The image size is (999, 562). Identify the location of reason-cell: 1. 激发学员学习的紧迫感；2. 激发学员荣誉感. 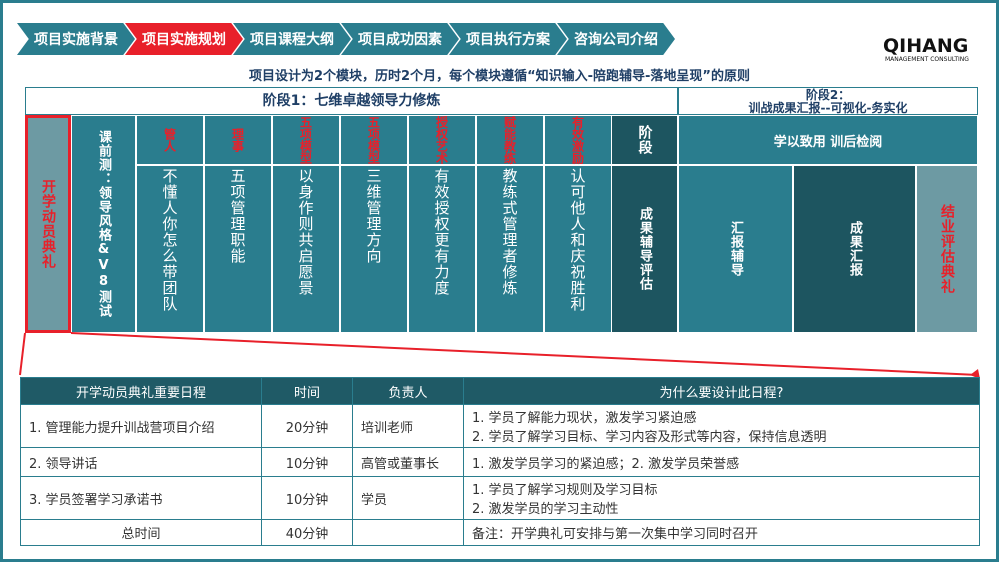
(721, 462).